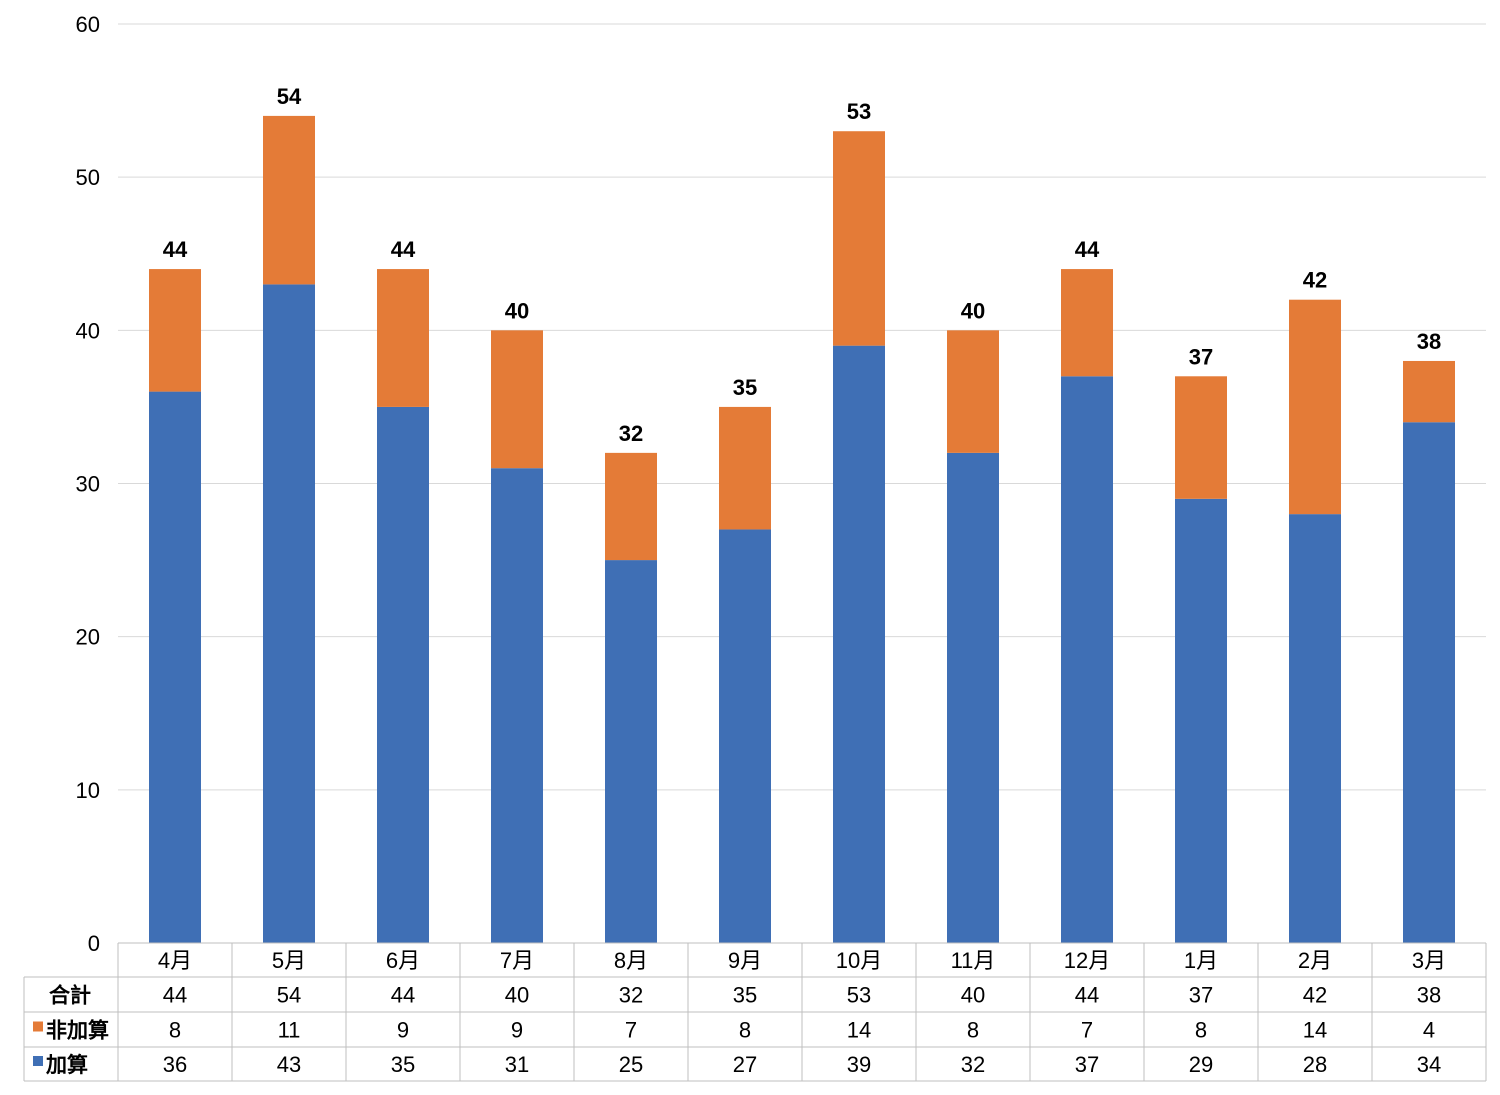 This screenshot has width=1500, height=1095. Describe the element at coordinates (289, 1030) in the screenshot. I see `table-cell: 11` at that location.